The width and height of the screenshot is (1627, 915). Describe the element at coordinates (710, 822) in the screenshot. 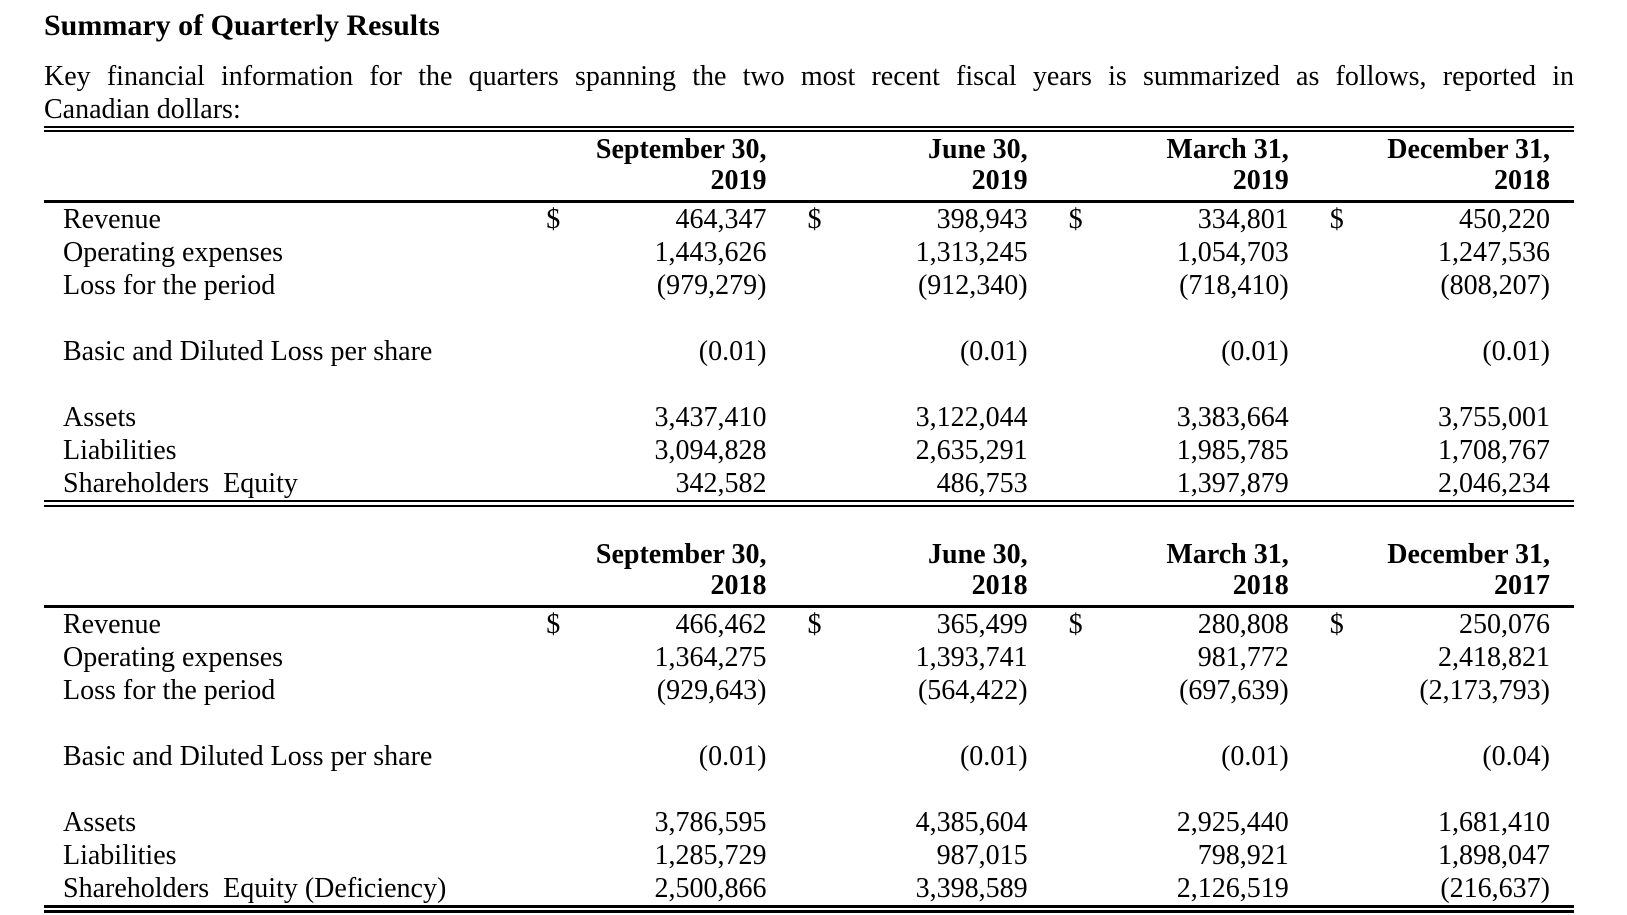

I see `cell-value: 3,786,595` at that location.